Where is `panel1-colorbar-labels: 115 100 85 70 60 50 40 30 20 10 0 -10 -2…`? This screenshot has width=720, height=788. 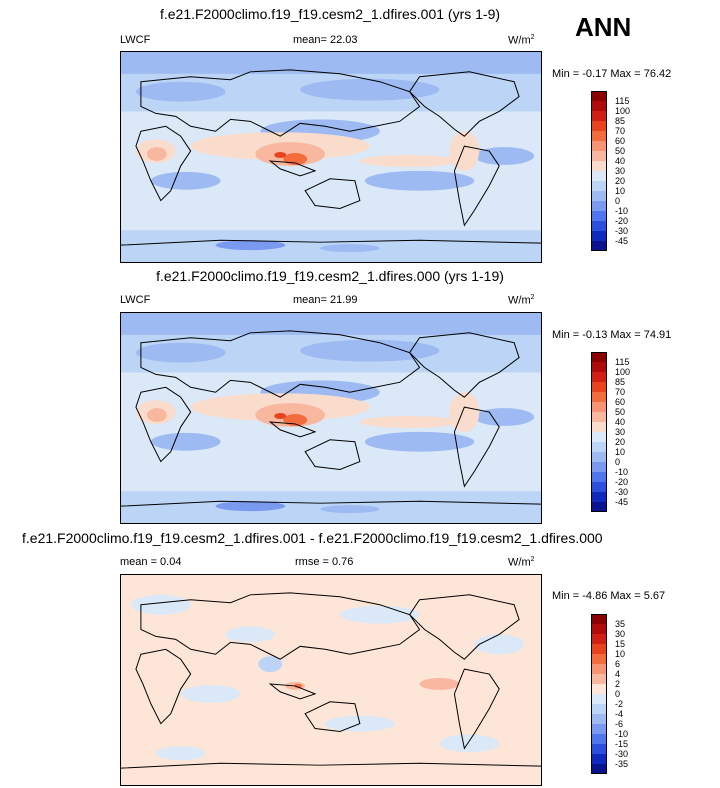
panel1-colorbar-labels: 115 100 85 70 60 50 40 30 20 10 0 -10 -2… is located at coordinates (622, 171).